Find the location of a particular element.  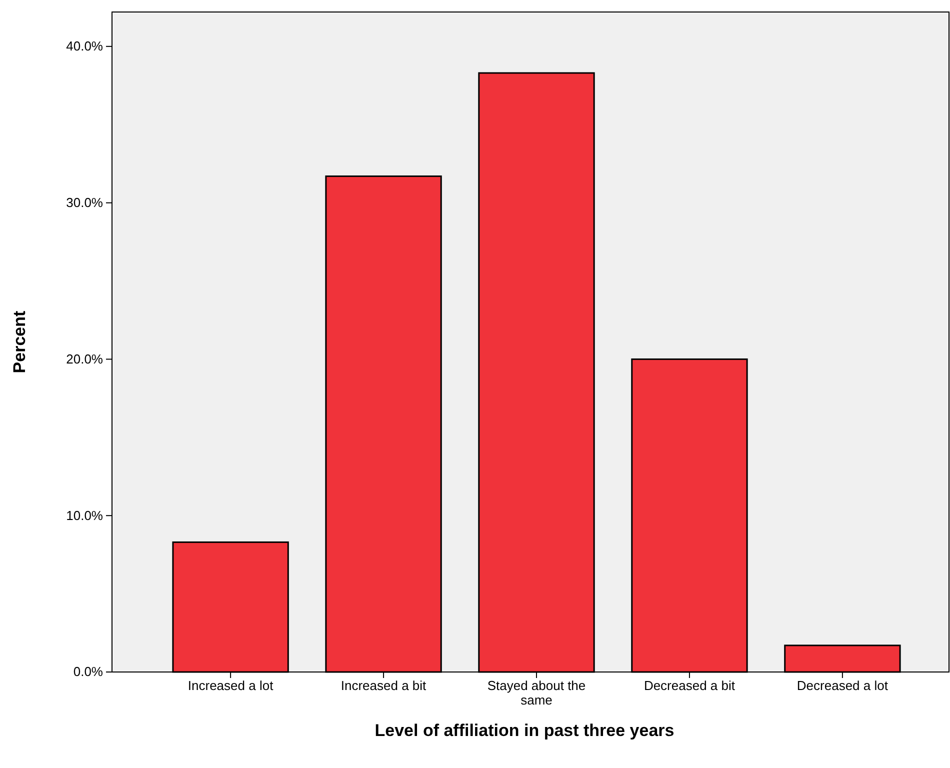

y-axis-title: Percent is located at coordinates (19, 342).